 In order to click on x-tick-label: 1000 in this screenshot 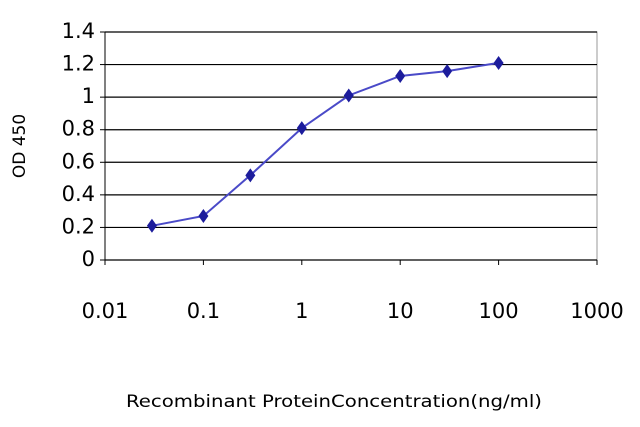, I will do `click(596, 311)`.